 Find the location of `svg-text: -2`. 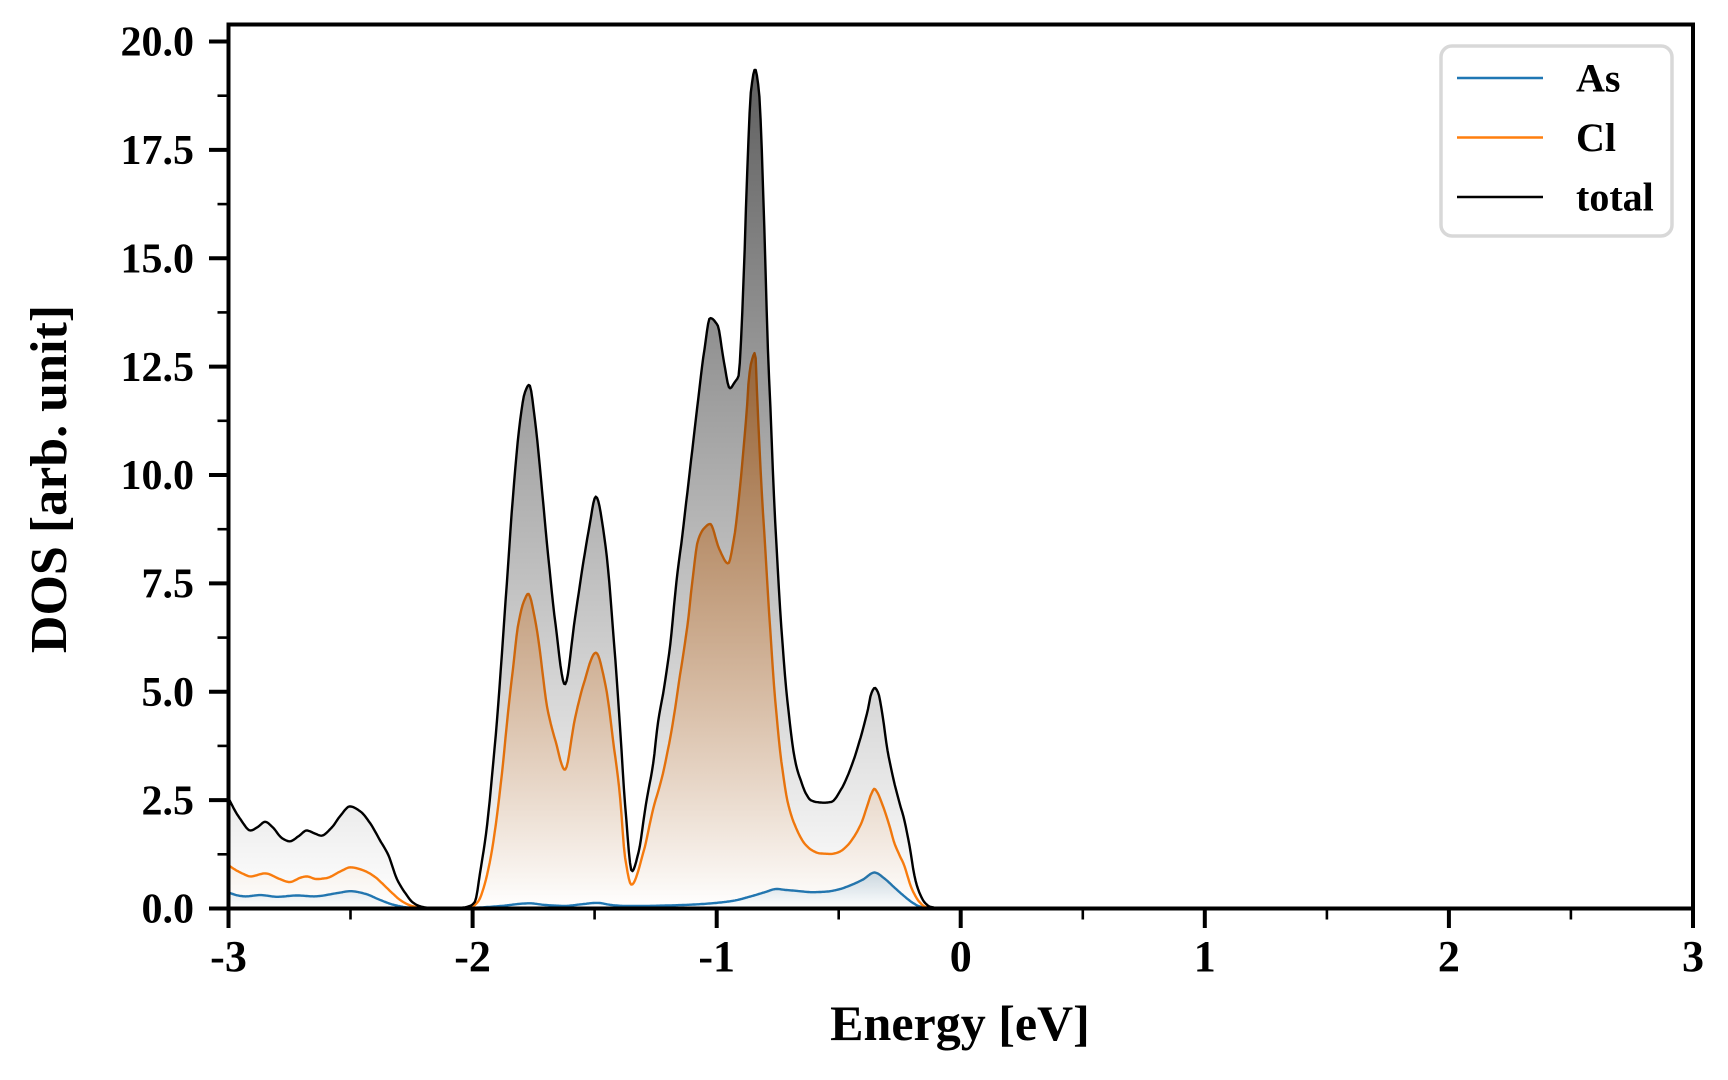

svg-text: -2 is located at coordinates (472, 956).